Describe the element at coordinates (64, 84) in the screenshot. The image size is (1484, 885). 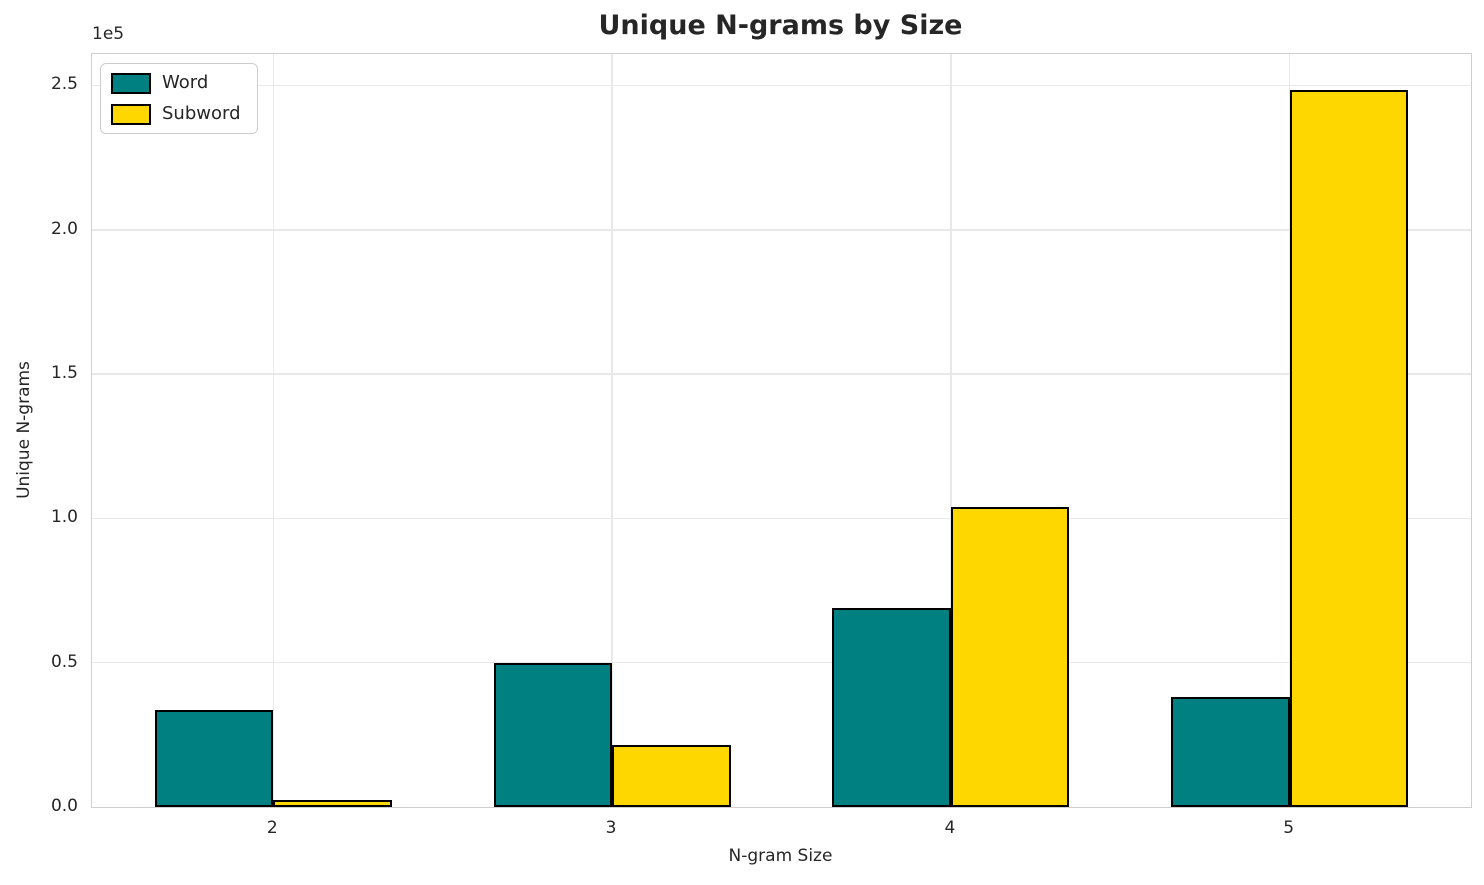
I see `y-tick-label: 2.5` at that location.